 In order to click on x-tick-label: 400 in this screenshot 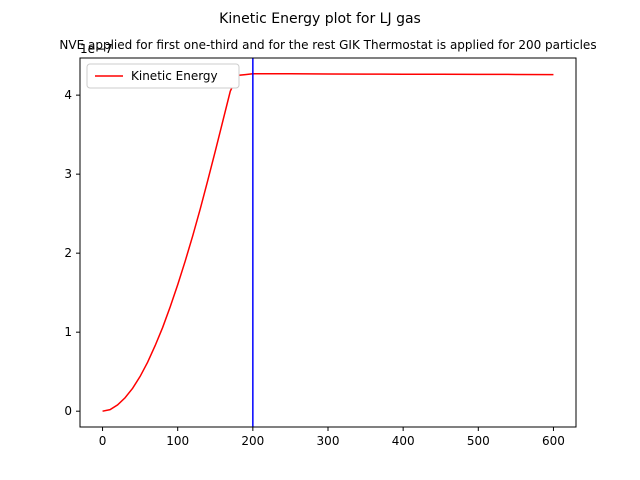, I will do `click(403, 441)`.